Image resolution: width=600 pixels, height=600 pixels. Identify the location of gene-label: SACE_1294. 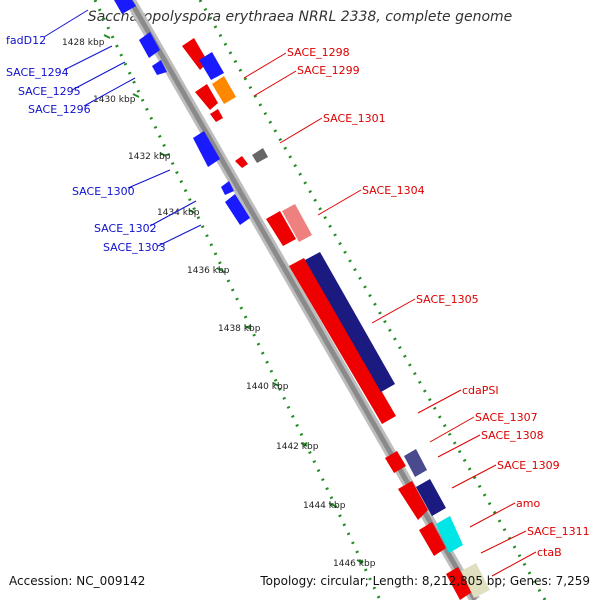
(37, 72).